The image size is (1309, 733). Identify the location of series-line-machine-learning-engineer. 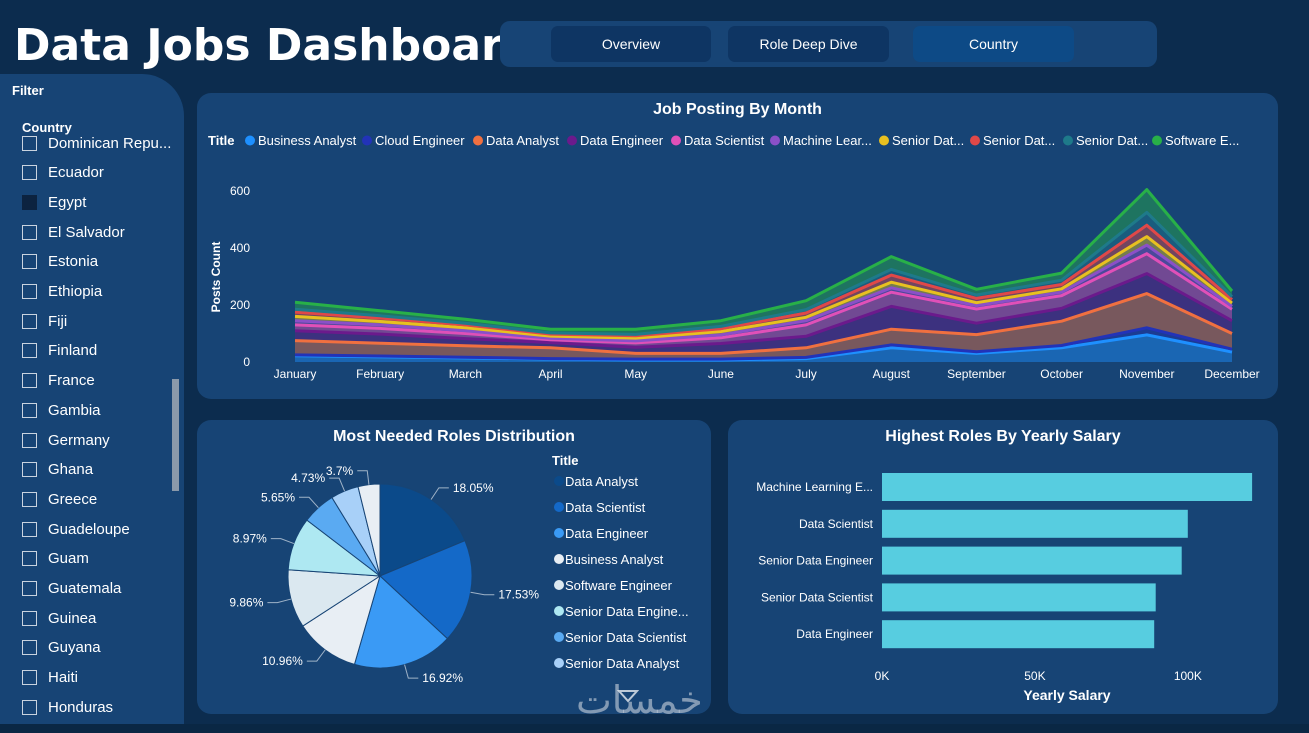
(763, 293).